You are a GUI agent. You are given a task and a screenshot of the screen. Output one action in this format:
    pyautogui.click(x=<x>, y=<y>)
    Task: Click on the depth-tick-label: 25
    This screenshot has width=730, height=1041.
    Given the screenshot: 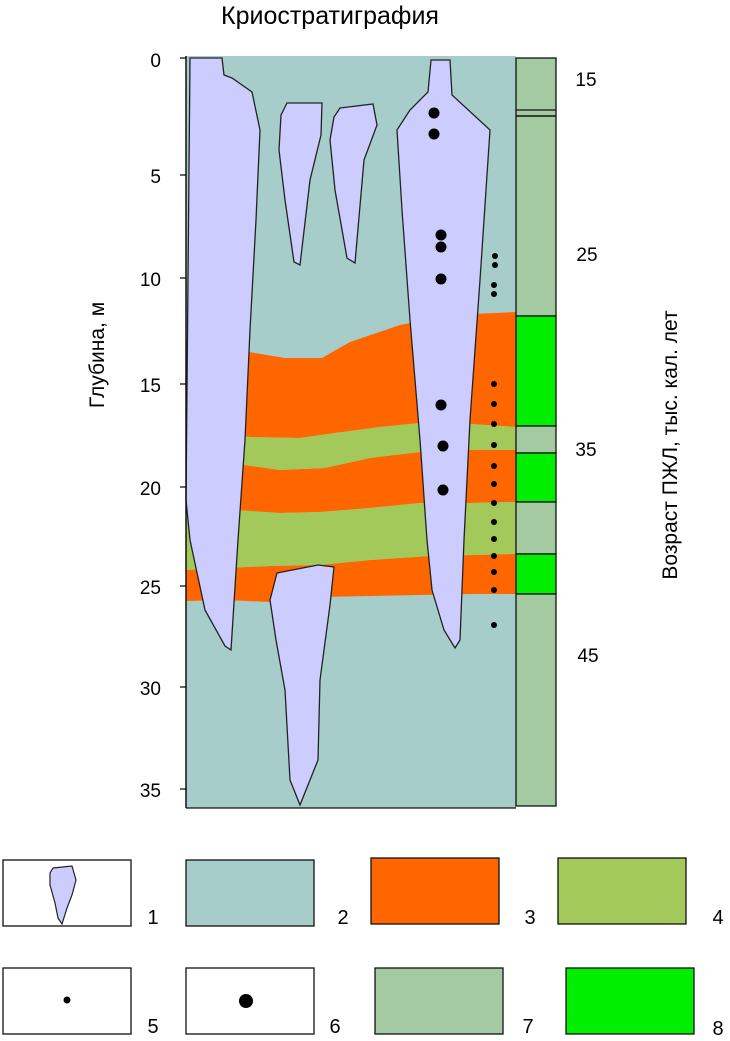 What is the action you would take?
    pyautogui.click(x=150, y=588)
    